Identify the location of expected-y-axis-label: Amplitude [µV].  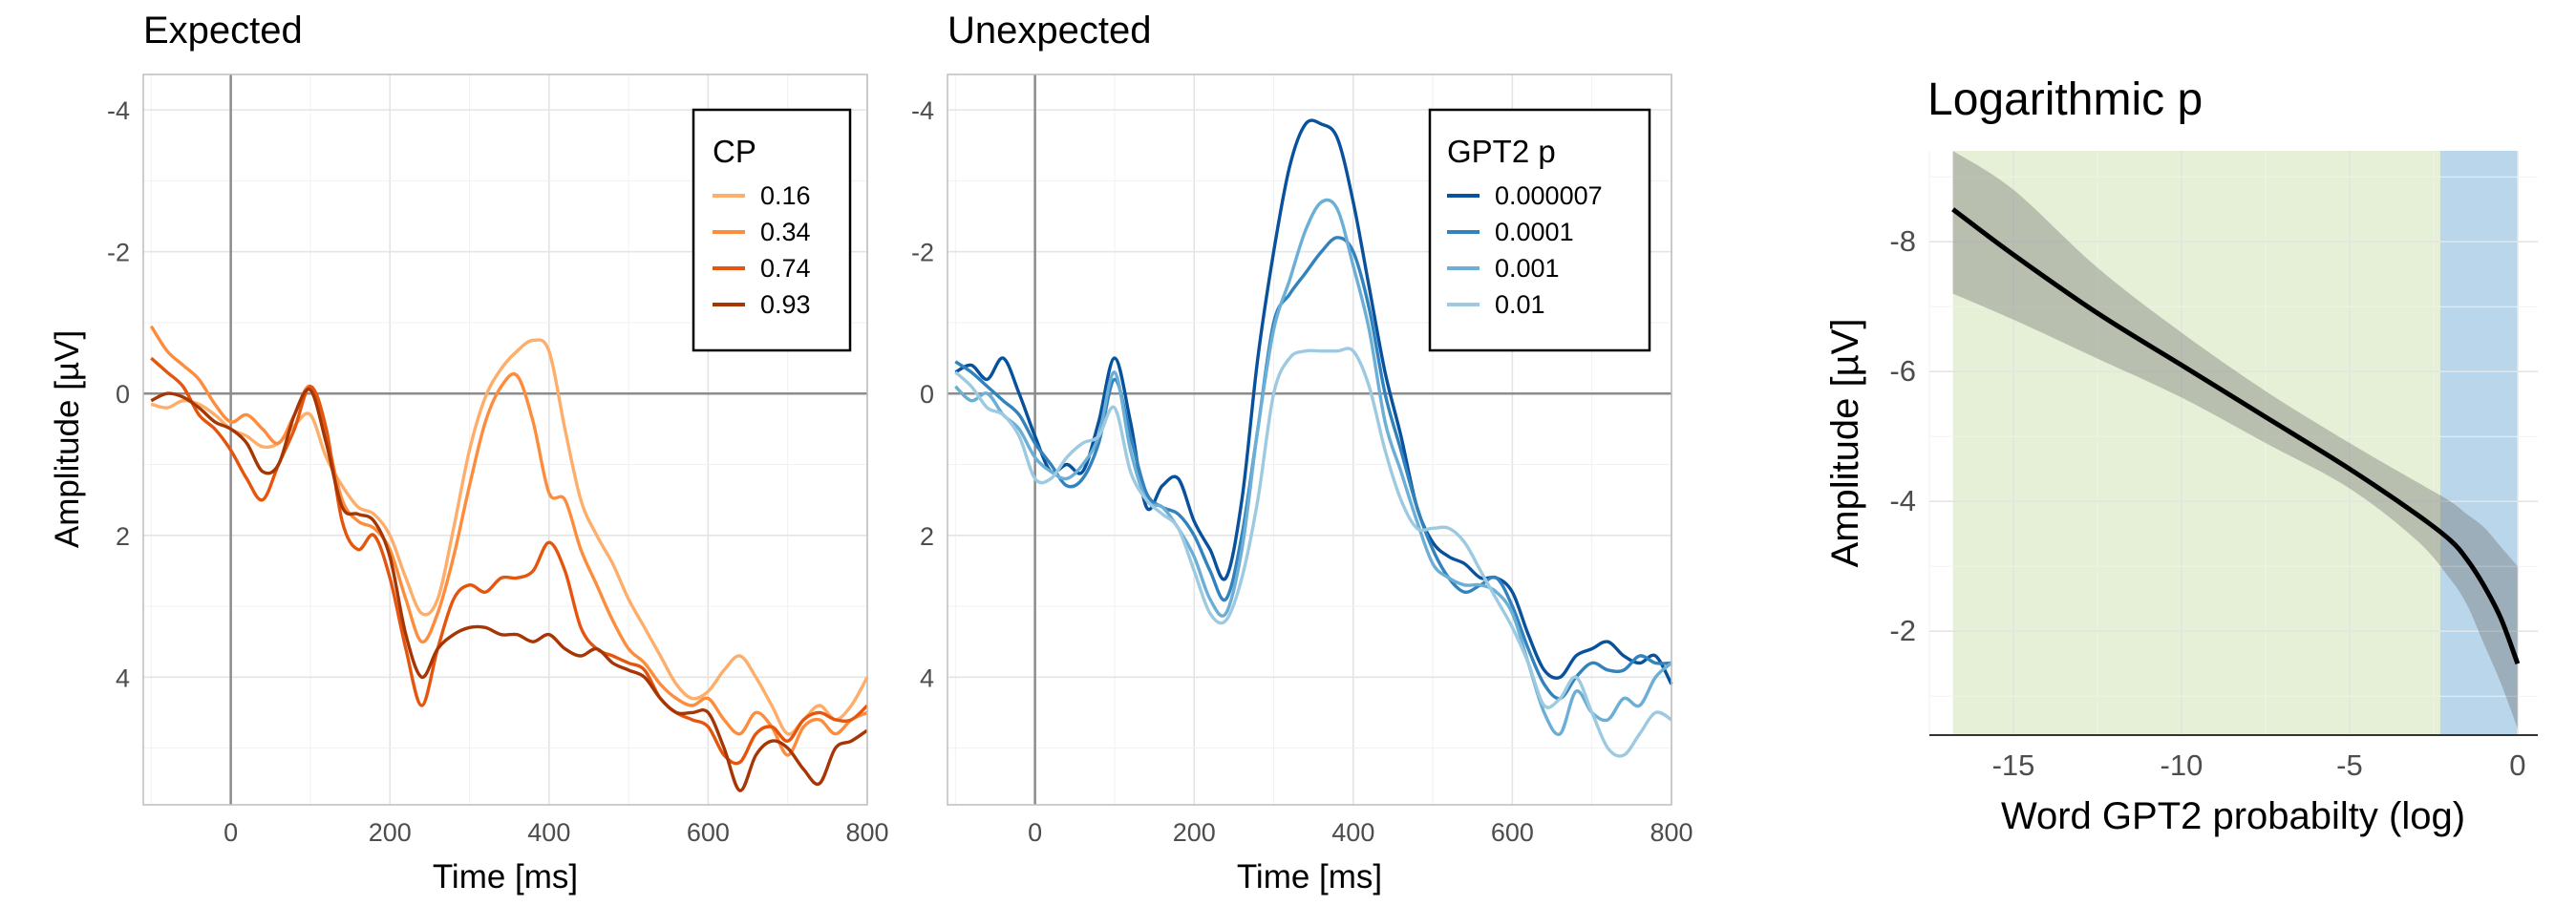
(67, 439).